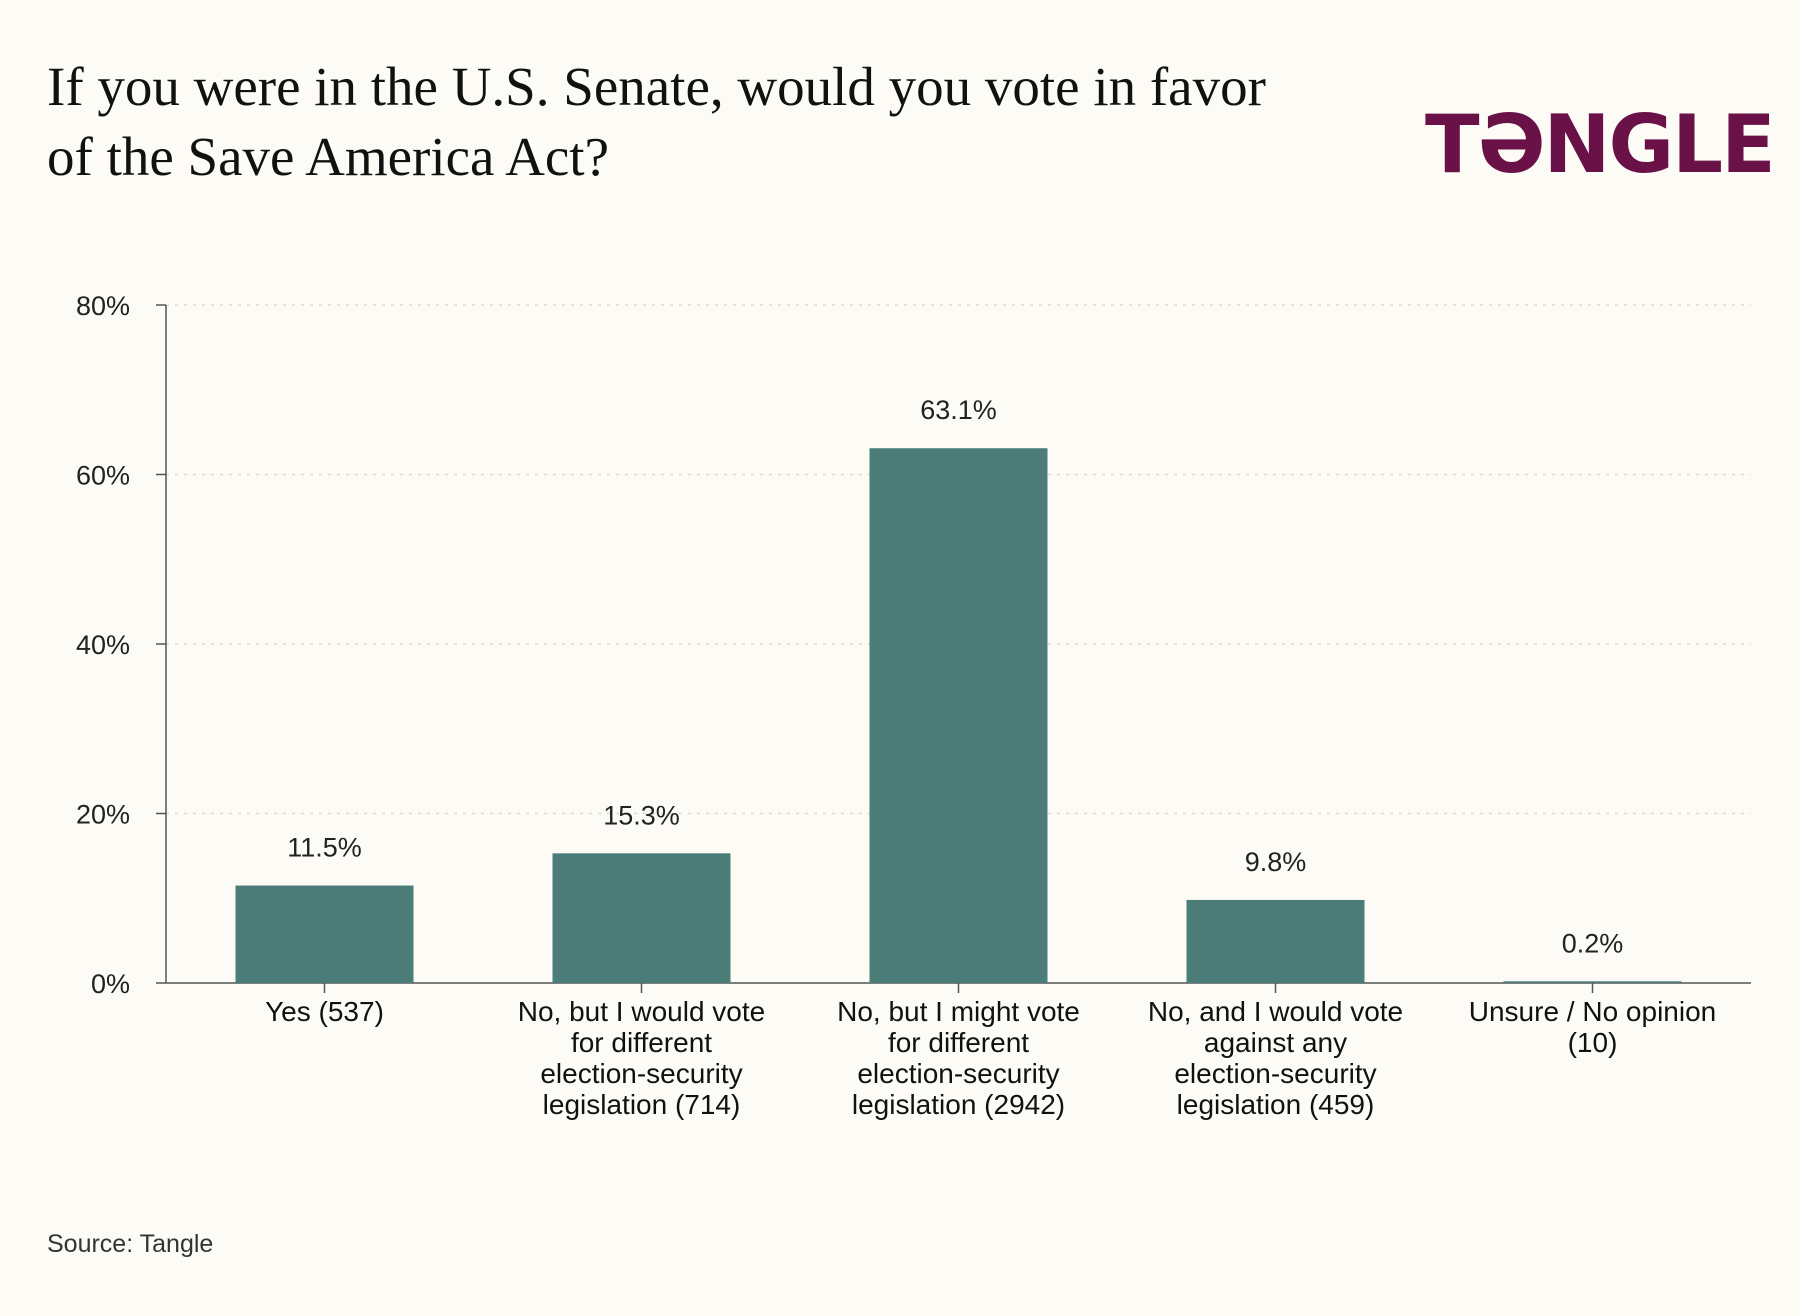 The width and height of the screenshot is (1800, 1316). Describe the element at coordinates (103, 645) in the screenshot. I see `y-tick-label: 40%` at that location.